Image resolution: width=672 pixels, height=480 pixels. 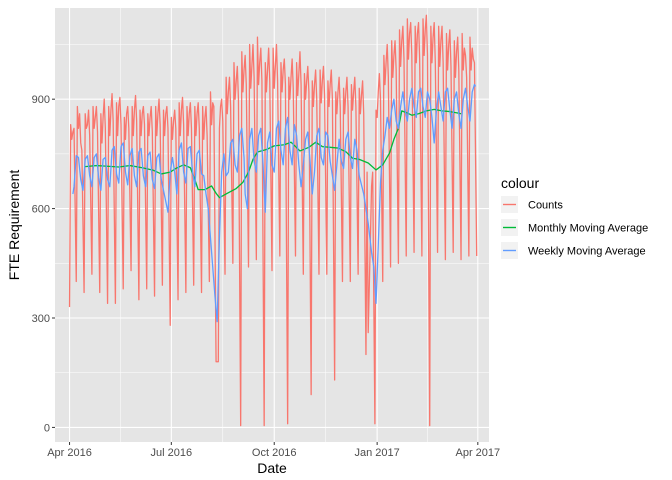 What do you see at coordinates (14, 225) in the screenshot?
I see `y-axis-title: FTE Requirement` at bounding box center [14, 225].